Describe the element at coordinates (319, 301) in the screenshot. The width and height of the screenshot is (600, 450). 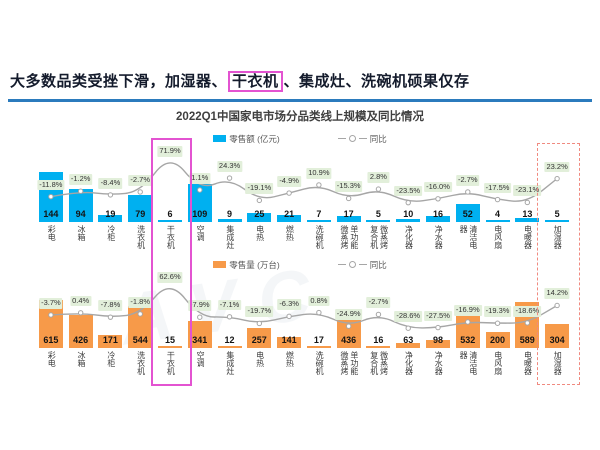
I see `yoy-badge: 0.8%` at that location.